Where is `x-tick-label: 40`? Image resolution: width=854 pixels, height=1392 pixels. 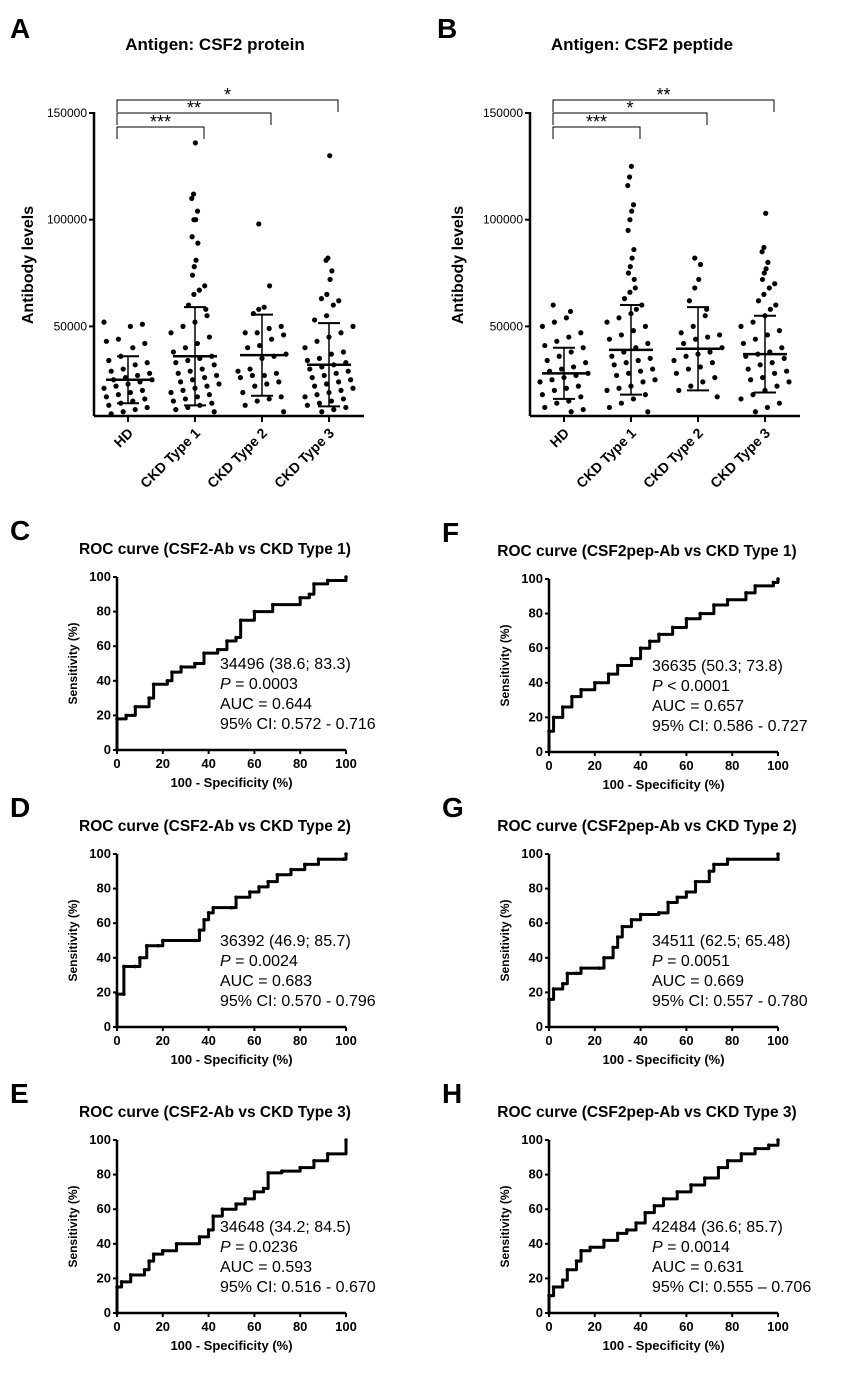
x-tick-label: 40 is located at coordinates (640, 1040).